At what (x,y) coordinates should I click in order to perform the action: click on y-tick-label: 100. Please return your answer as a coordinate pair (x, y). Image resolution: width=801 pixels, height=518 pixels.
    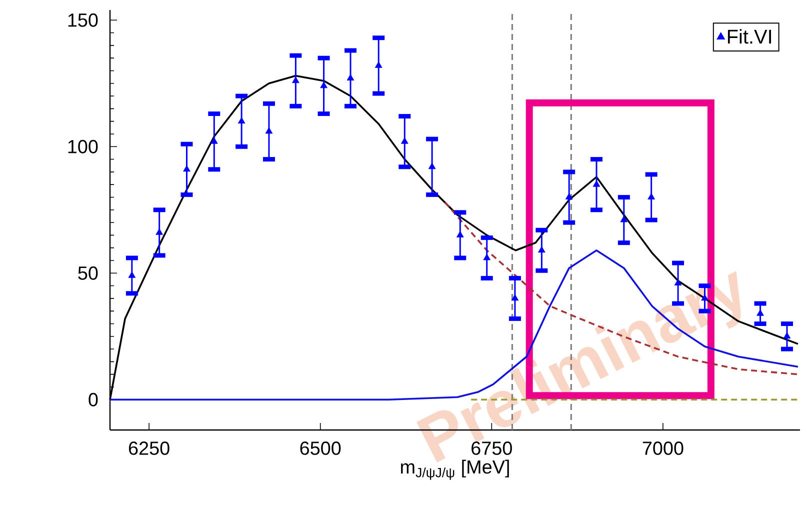
    Looking at the image, I should click on (83, 147).